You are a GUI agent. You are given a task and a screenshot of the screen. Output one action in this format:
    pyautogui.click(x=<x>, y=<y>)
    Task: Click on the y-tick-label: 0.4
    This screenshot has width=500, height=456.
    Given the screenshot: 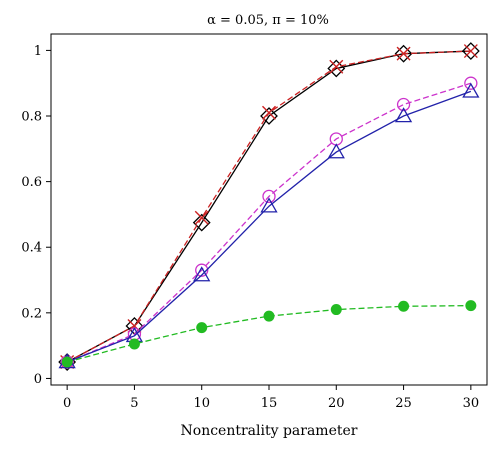 What is the action you would take?
    pyautogui.click(x=31, y=248)
    